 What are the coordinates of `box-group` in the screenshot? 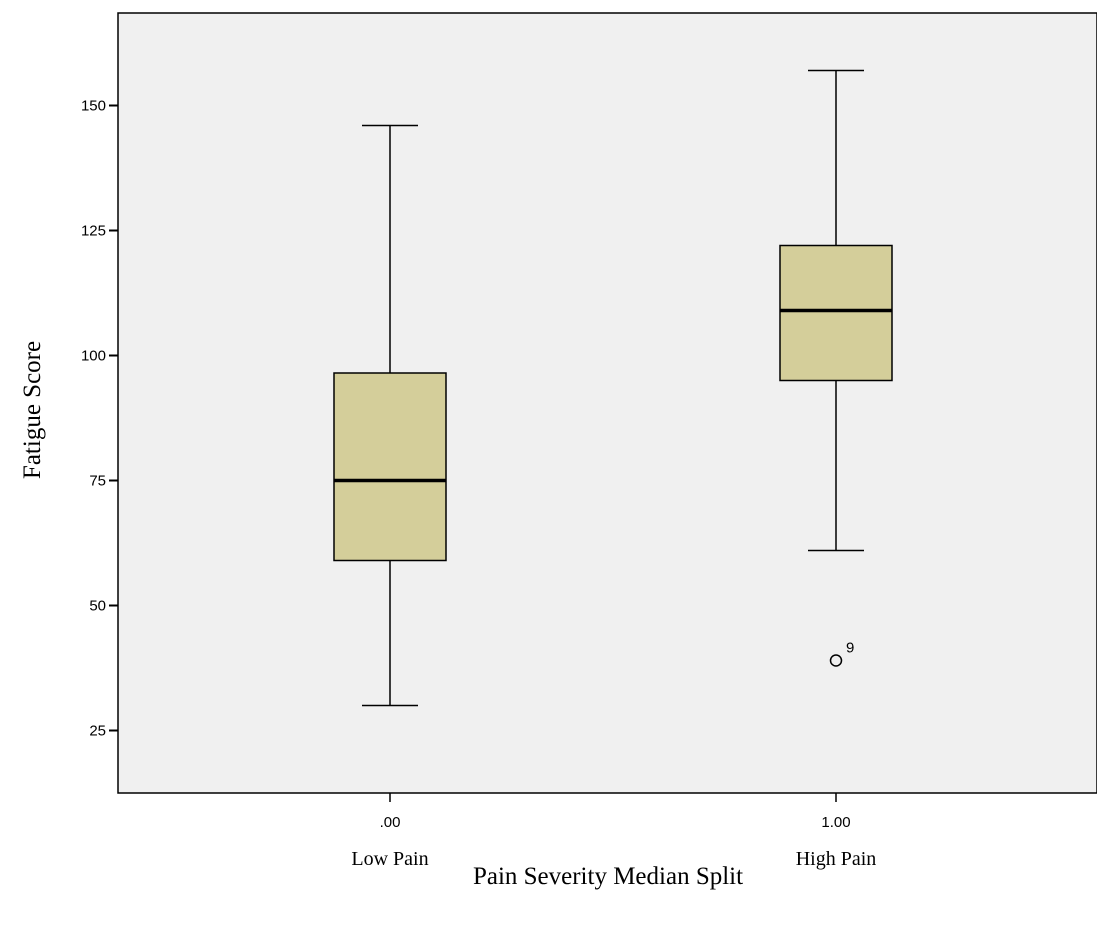 It's located at (390, 415).